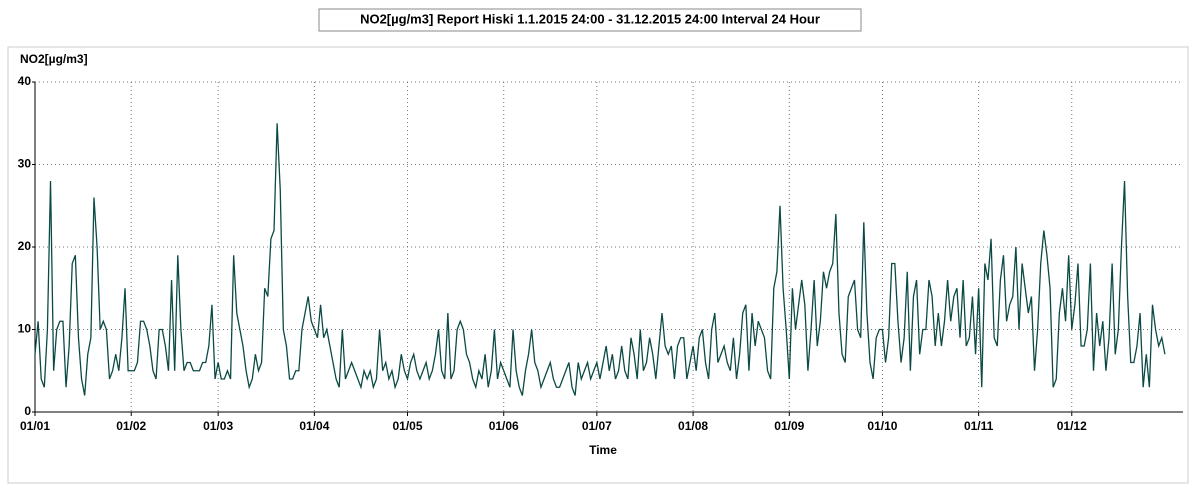  Describe the element at coordinates (979, 426) in the screenshot. I see `x-tick-label: 01/11` at that location.